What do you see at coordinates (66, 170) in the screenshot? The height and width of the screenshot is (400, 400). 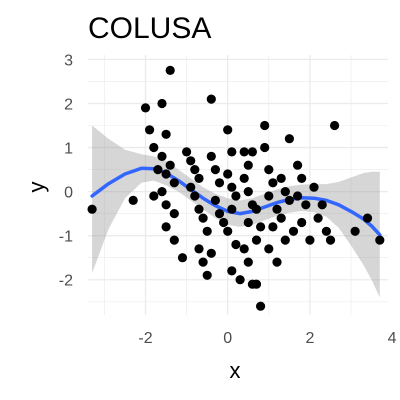 I see `y-axis-ticks: -2 -1 0 1 2 3` at bounding box center [66, 170].